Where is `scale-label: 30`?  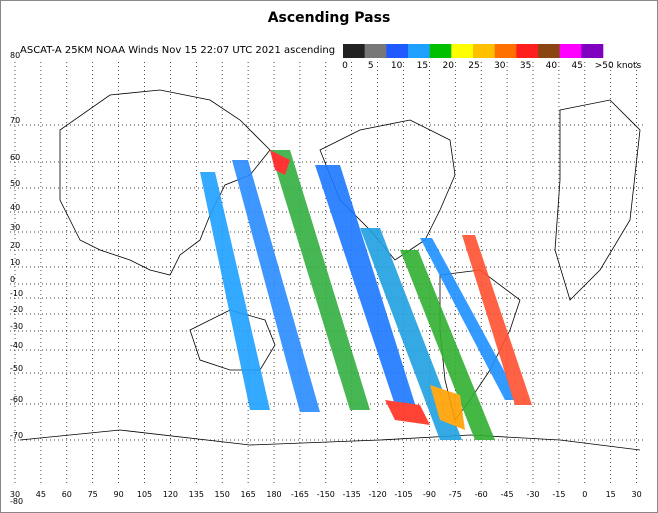
scale-label: 30 is located at coordinates (500, 66).